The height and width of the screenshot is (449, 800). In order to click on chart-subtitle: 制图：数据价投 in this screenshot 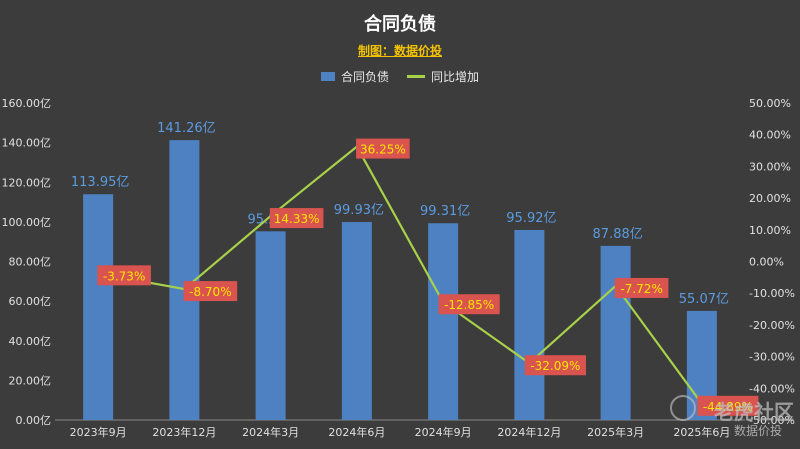, I will do `click(399, 51)`.